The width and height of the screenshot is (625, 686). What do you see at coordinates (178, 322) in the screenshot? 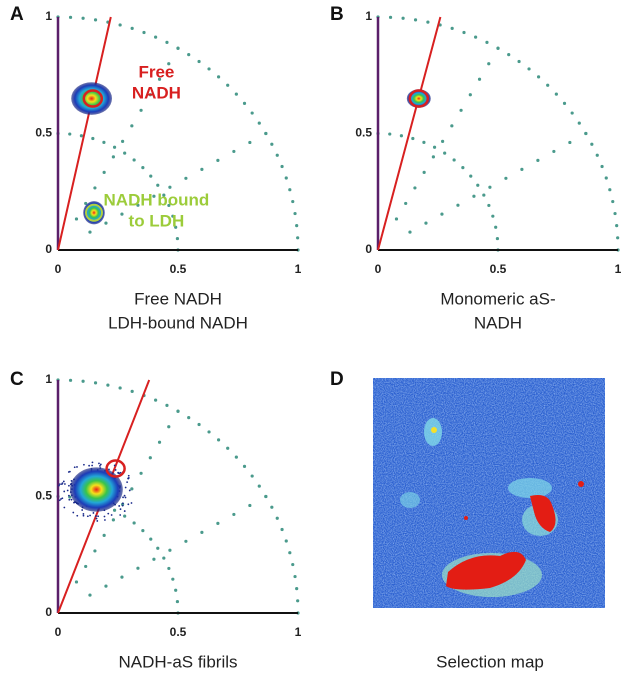
I see `panel-caption: LDH-bound NADH` at bounding box center [178, 322].